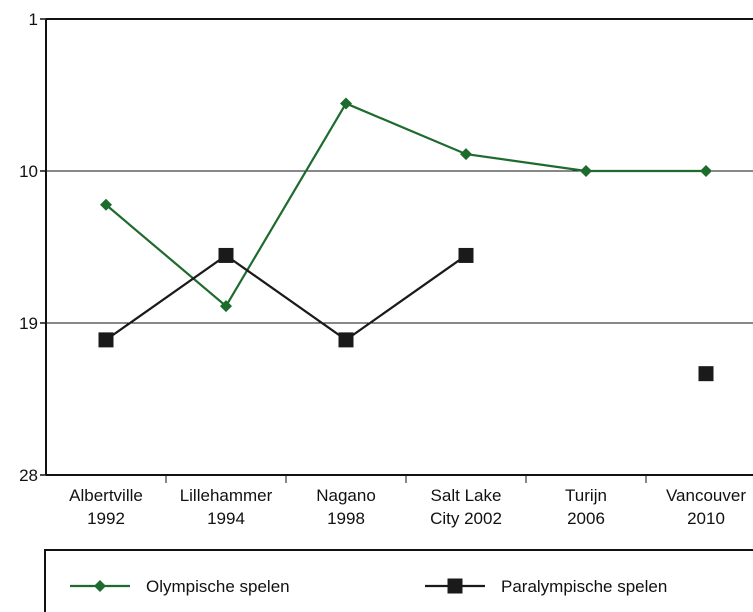 The width and height of the screenshot is (753, 612). Describe the element at coordinates (33, 19) in the screenshot. I see `y-tick-label: 1` at that location.